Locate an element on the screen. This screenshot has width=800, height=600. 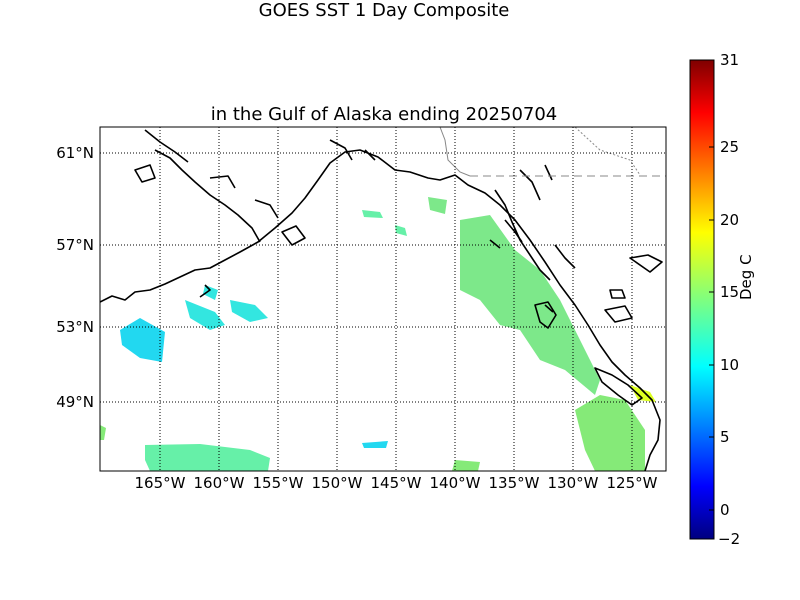
lon-label-135: 135°W is located at coordinates (514, 483).